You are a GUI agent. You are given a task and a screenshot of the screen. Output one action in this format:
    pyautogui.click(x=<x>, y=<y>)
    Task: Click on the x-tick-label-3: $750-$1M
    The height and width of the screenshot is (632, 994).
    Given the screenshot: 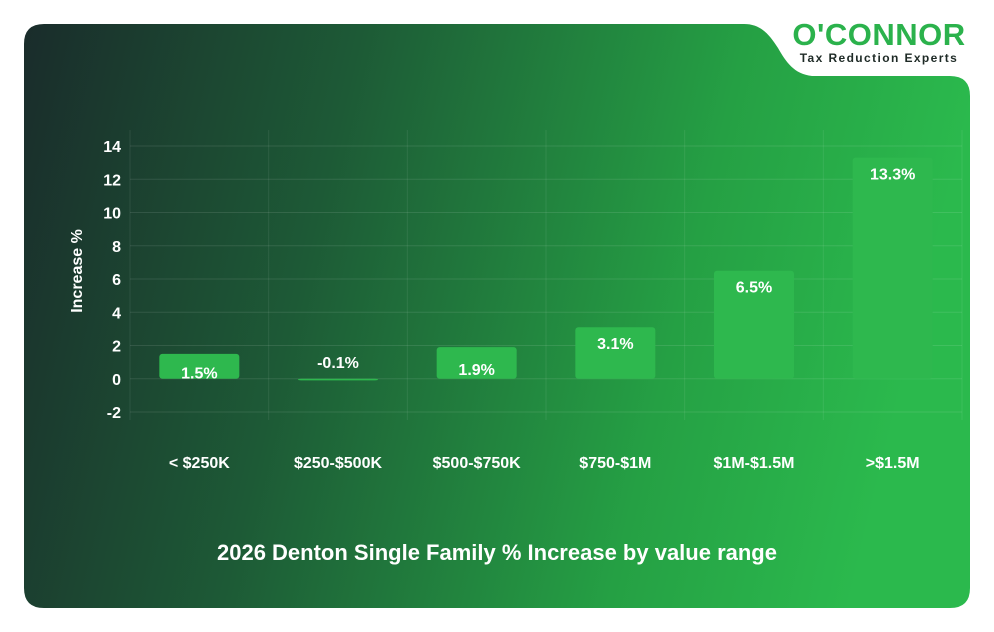 What is the action you would take?
    pyautogui.click(x=615, y=463)
    